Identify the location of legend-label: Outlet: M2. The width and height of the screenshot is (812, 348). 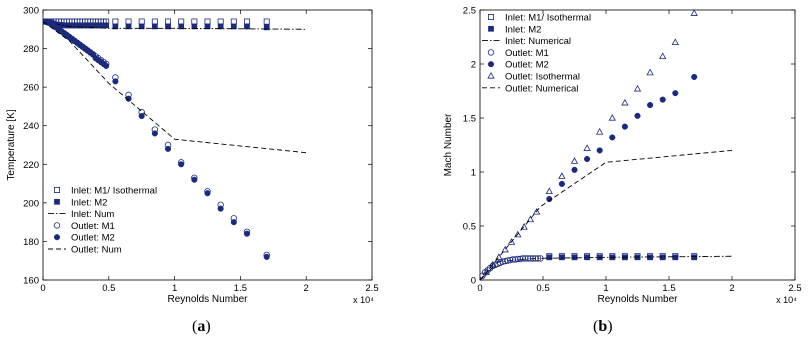
(527, 65).